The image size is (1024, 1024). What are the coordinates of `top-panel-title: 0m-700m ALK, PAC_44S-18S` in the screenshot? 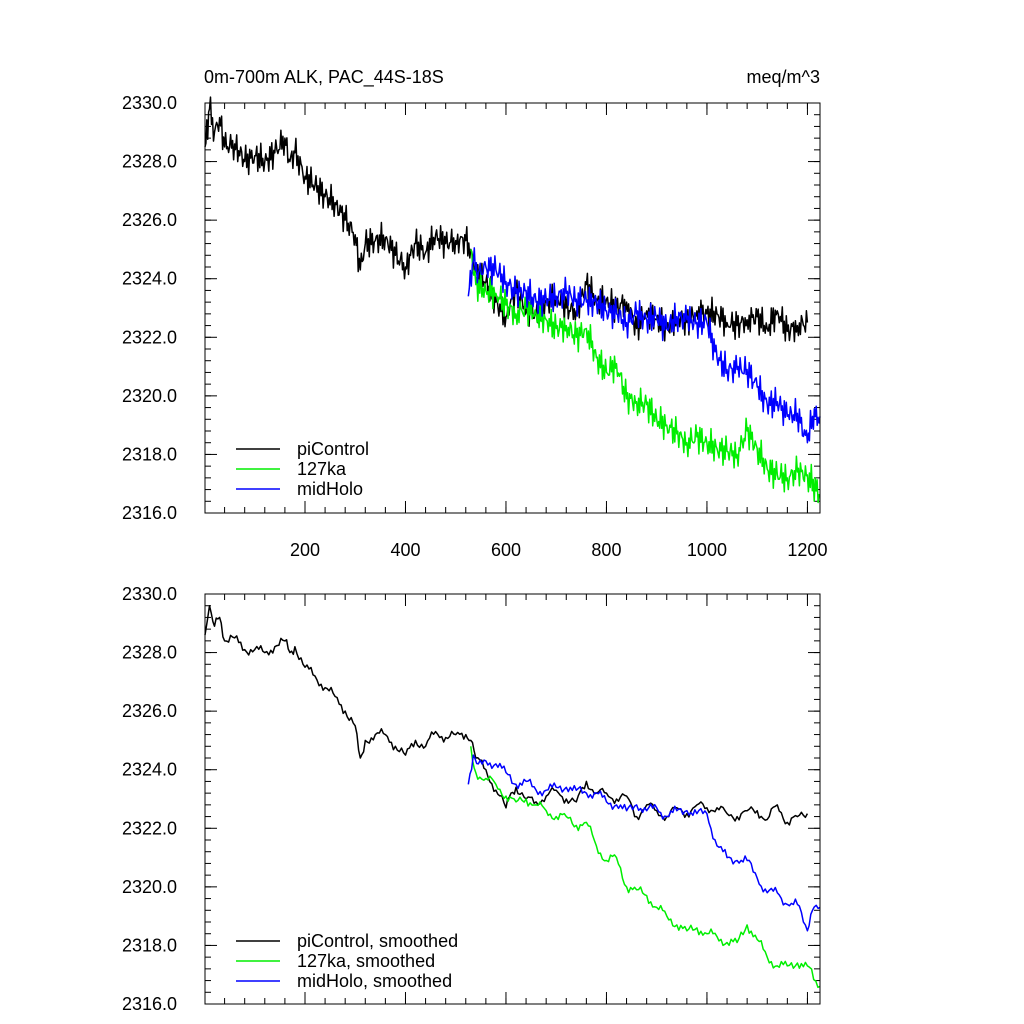 It's located at (324, 77).